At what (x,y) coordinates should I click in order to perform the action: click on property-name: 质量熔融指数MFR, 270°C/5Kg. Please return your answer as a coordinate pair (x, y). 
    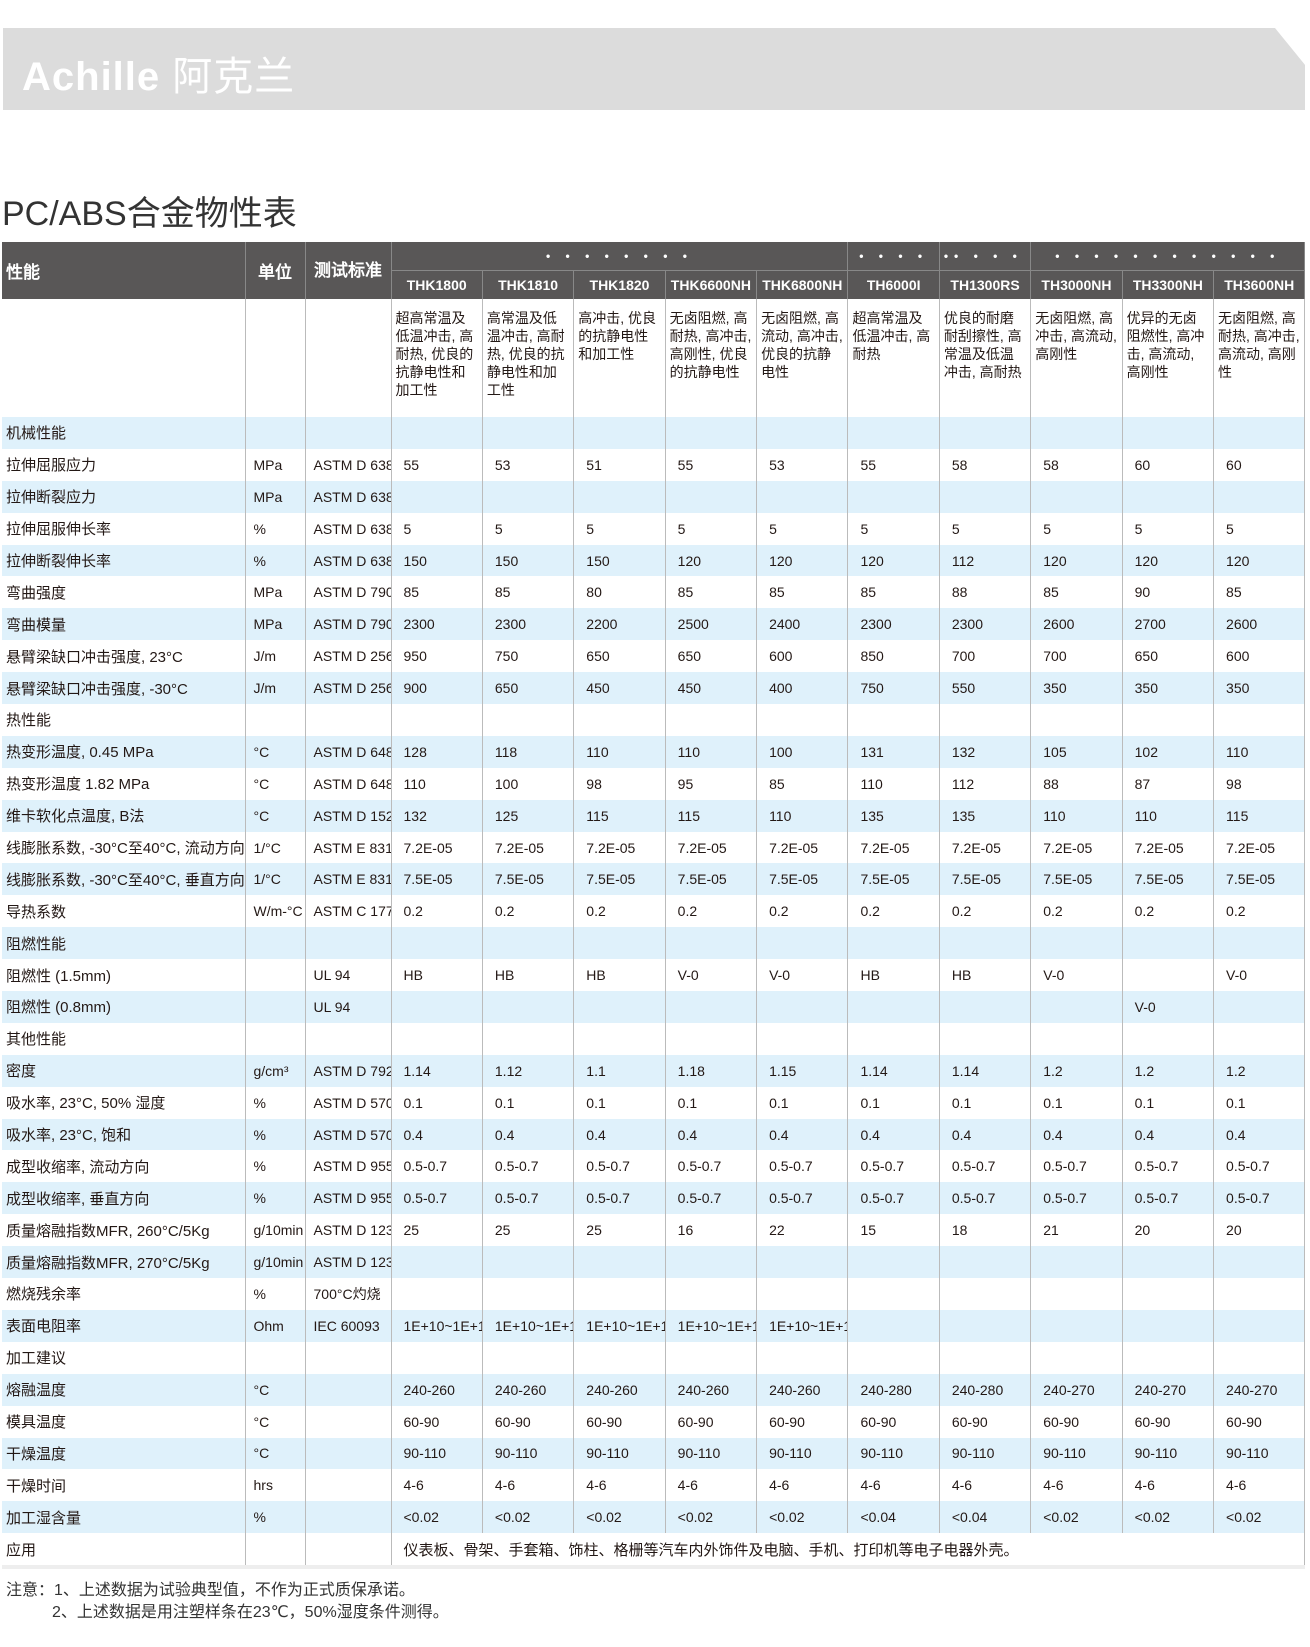
    Looking at the image, I should click on (124, 1262).